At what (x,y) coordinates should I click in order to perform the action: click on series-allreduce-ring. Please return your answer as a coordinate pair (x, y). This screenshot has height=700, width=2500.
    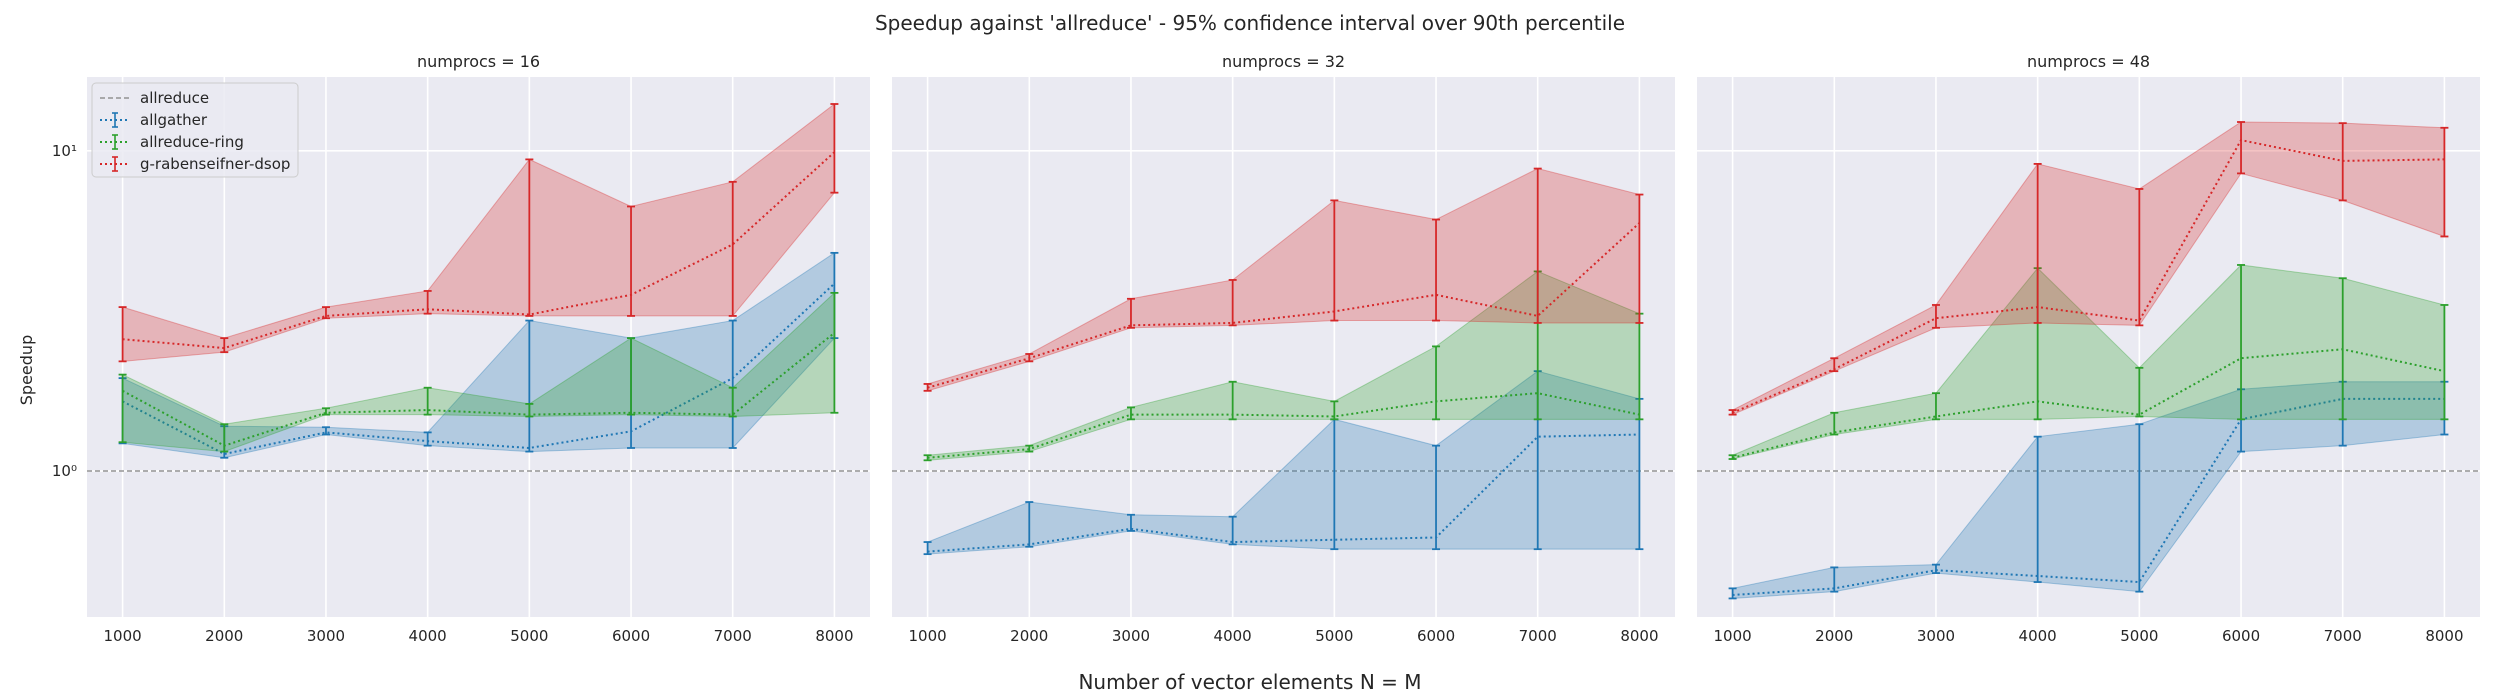
    Looking at the image, I should click on (478, 372).